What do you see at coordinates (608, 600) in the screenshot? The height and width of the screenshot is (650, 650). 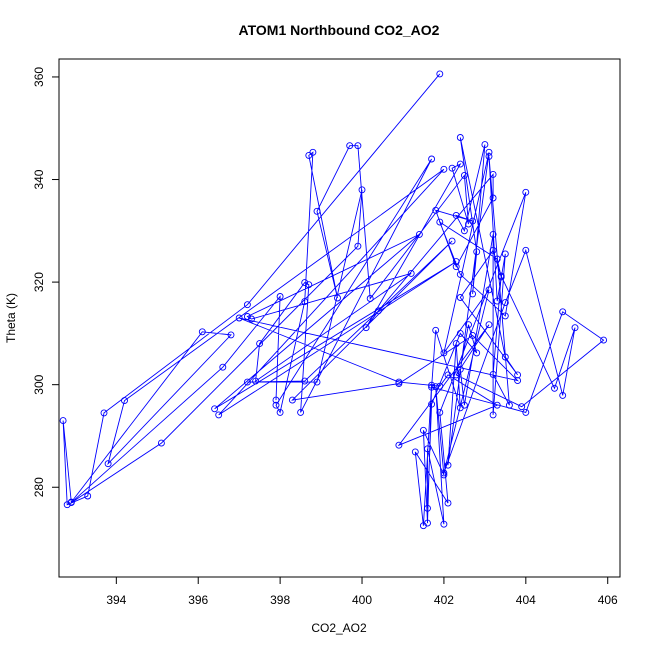 I see `x-tick-label: 406` at bounding box center [608, 600].